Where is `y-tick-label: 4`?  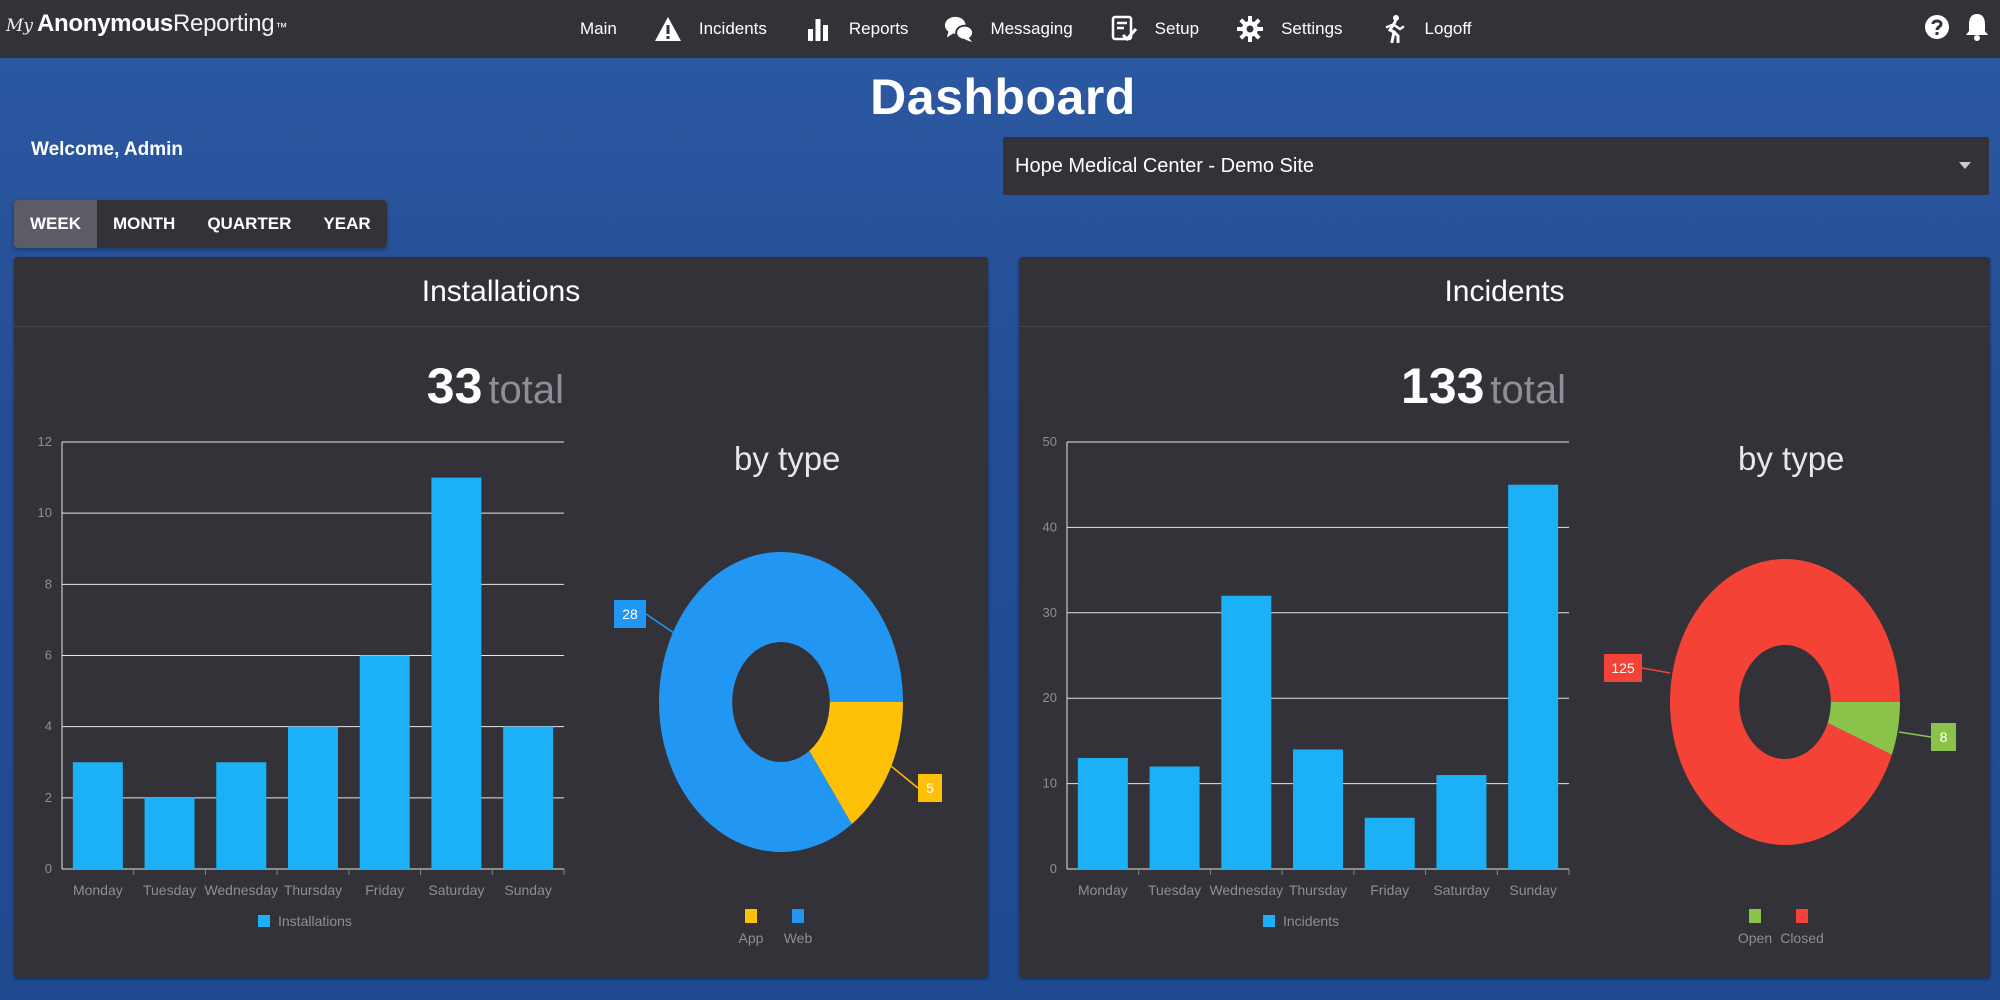
y-tick-label: 4 is located at coordinates (48, 726).